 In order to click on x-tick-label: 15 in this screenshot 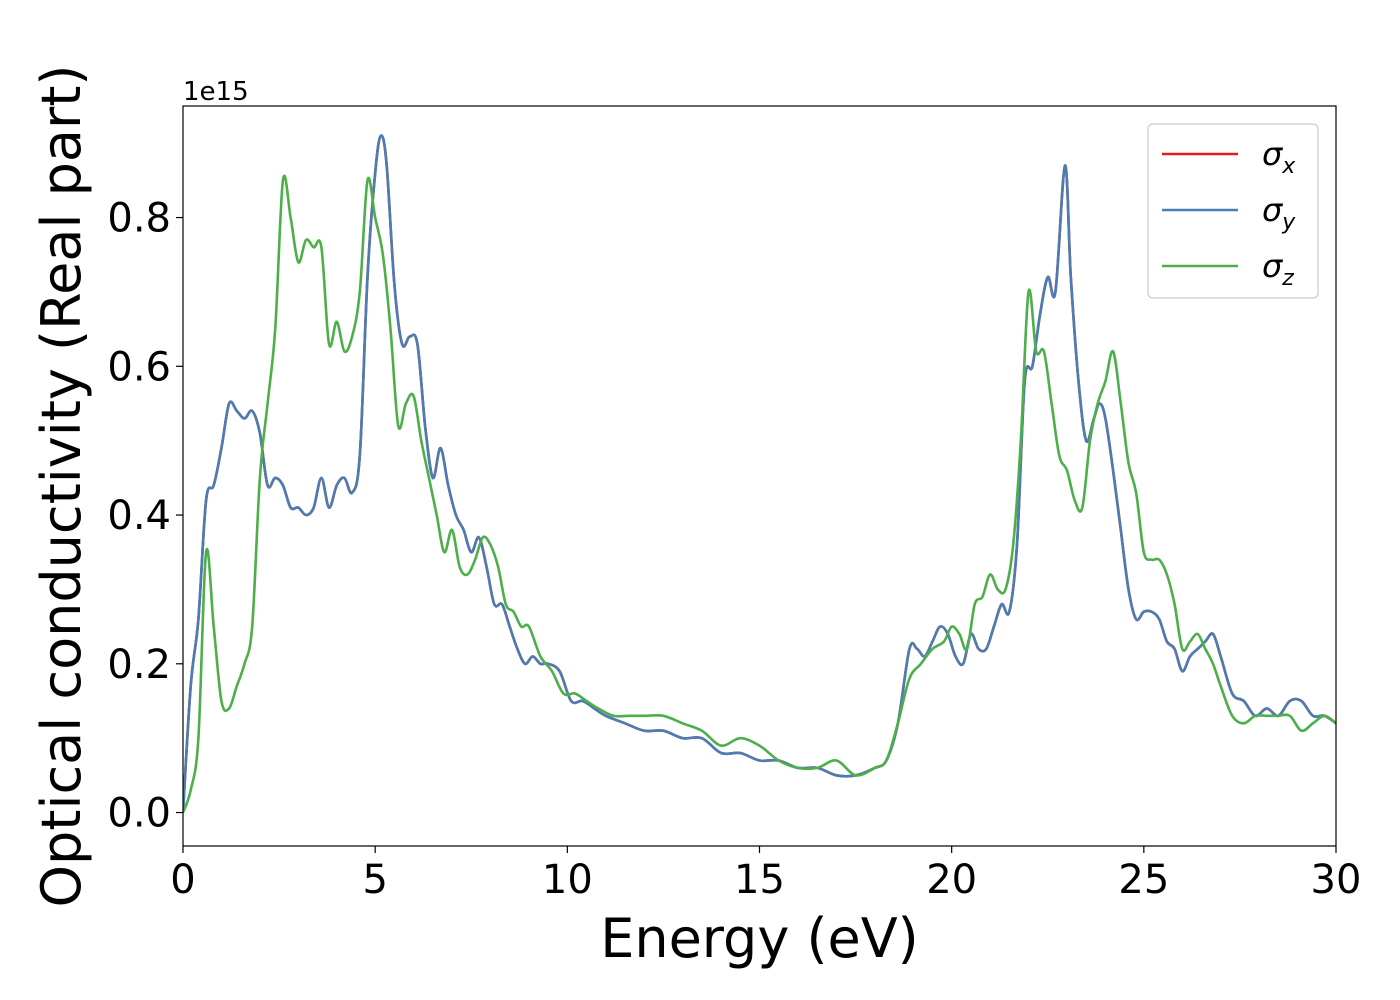, I will do `click(759, 880)`.